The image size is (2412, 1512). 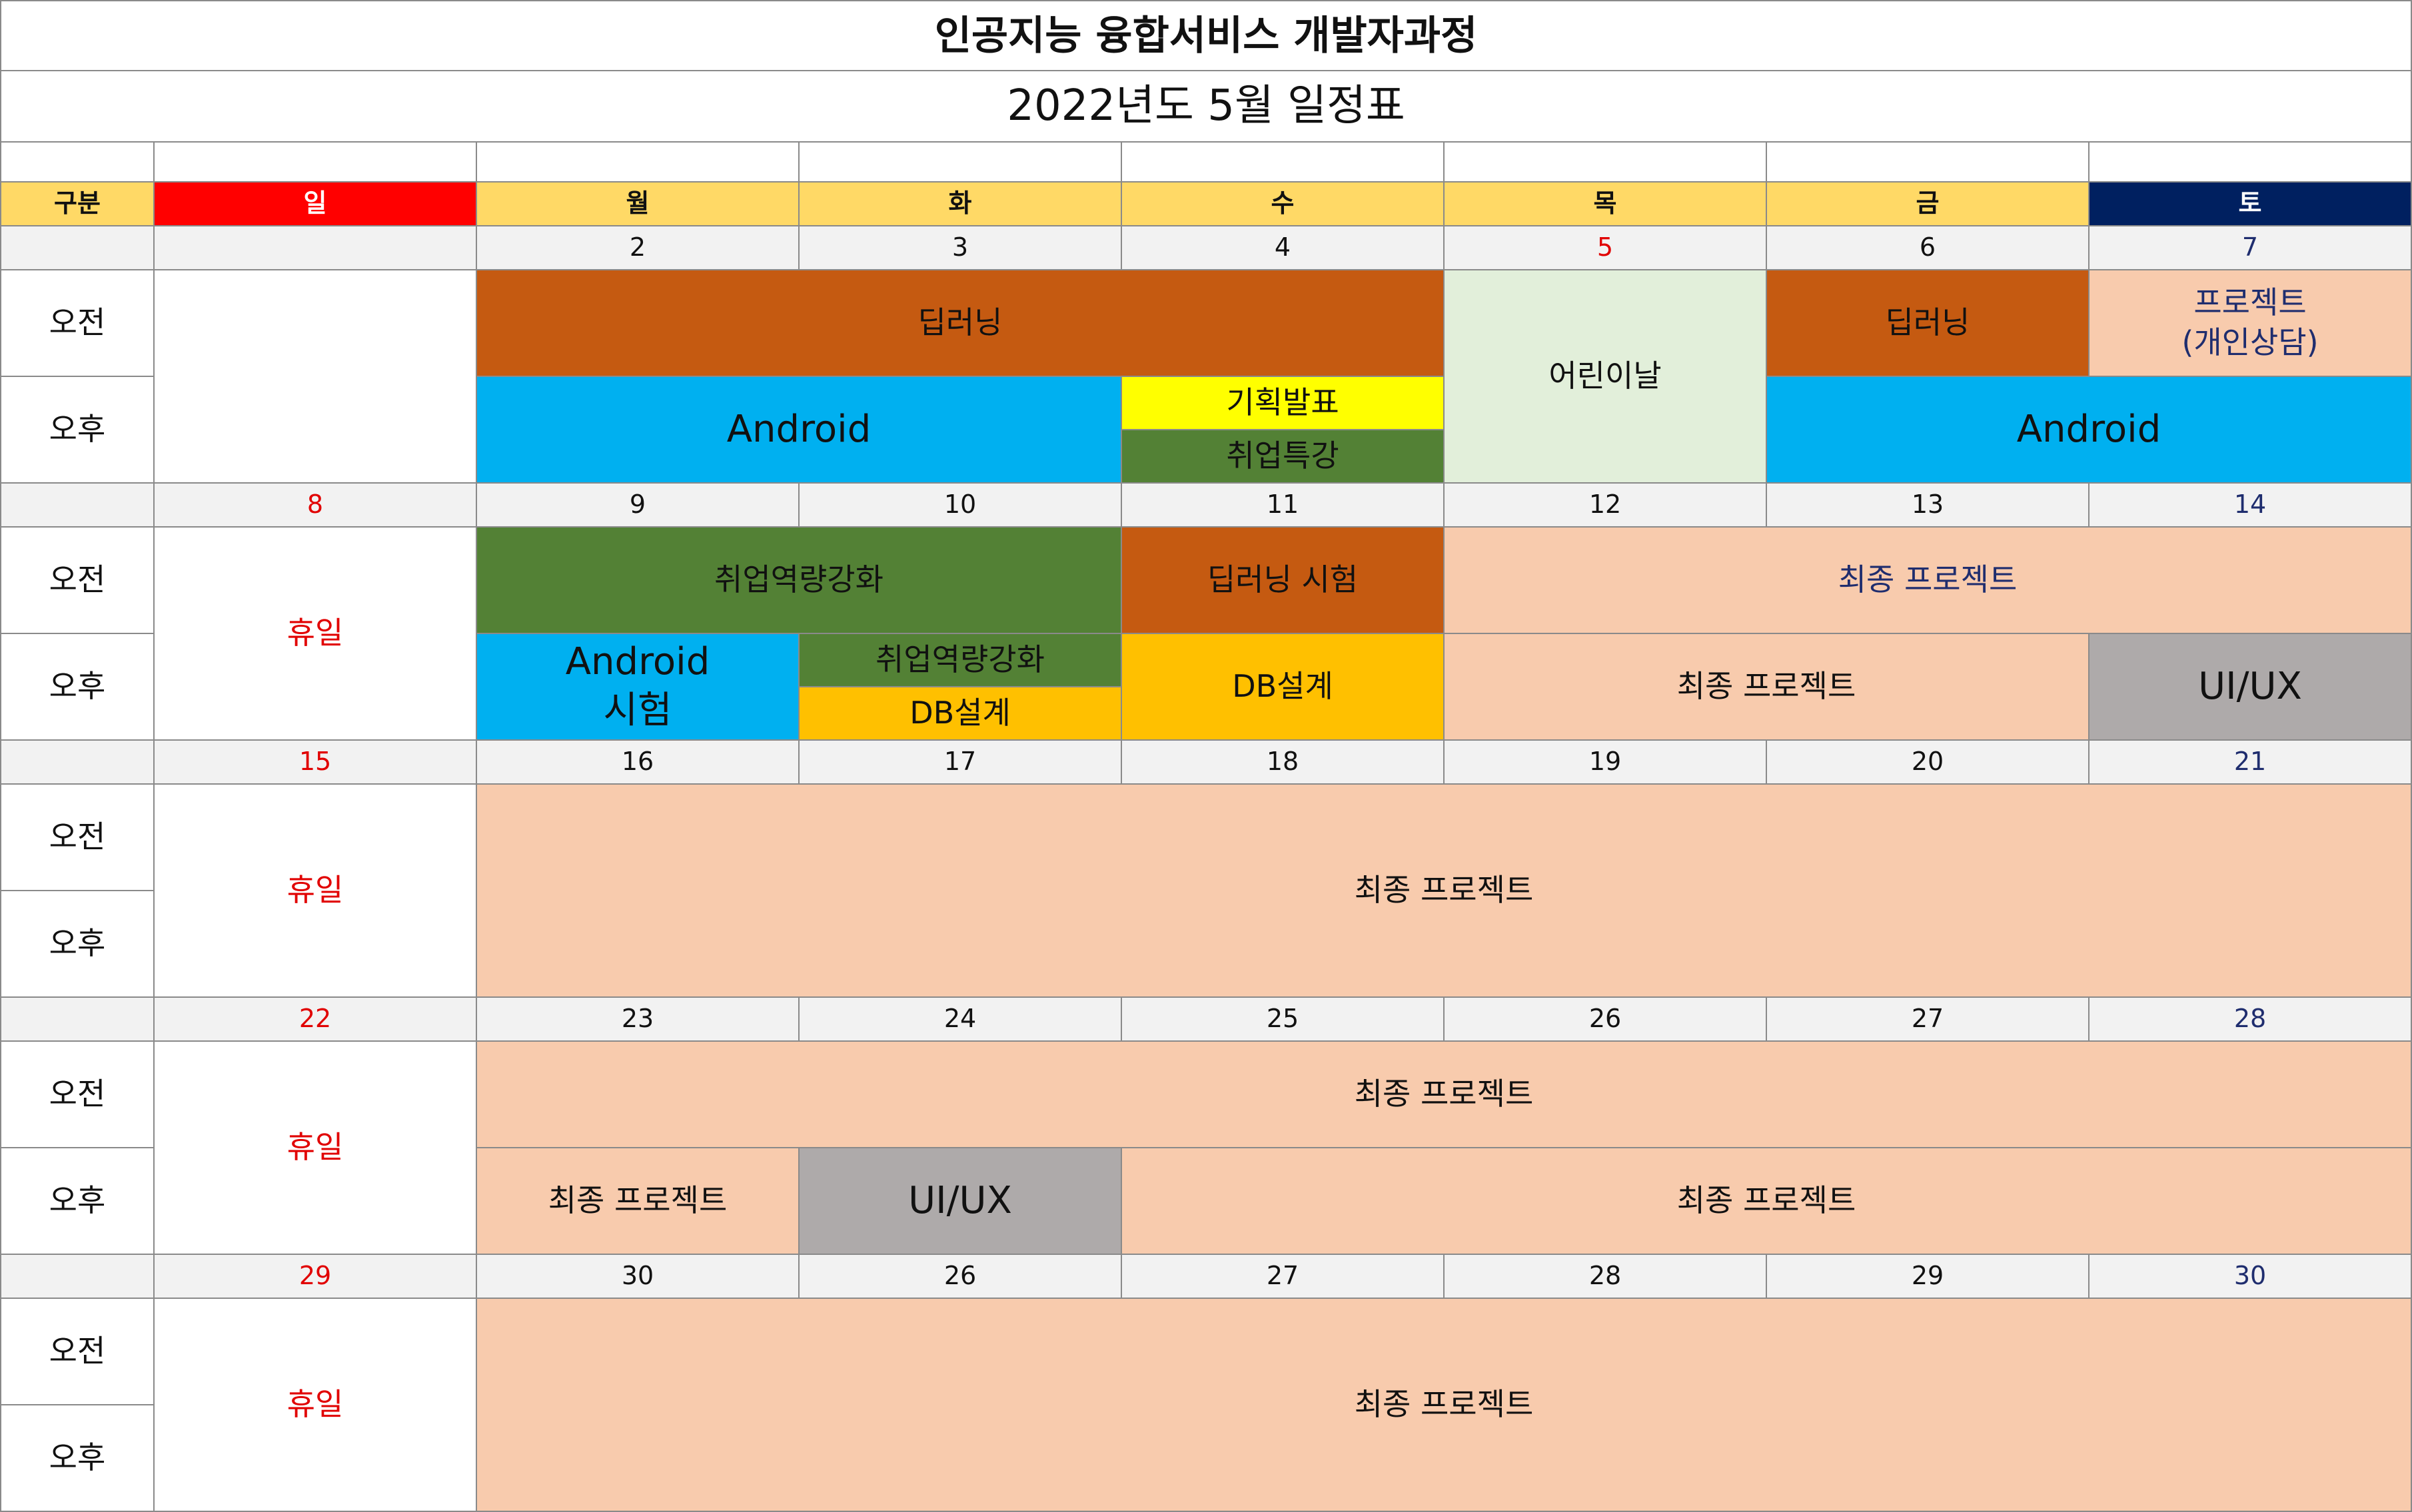 What do you see at coordinates (1928, 248) in the screenshot?
I see `date-cell: 6` at bounding box center [1928, 248].